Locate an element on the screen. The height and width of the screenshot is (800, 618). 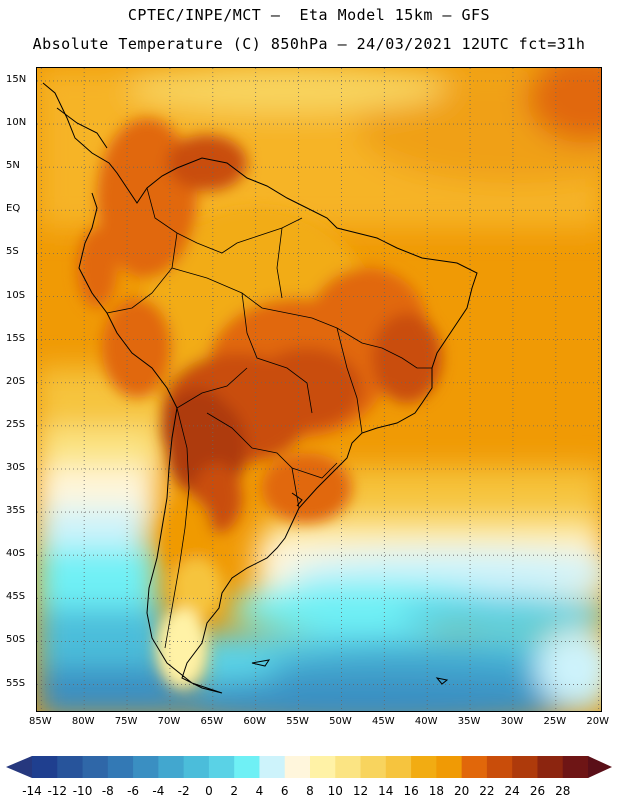
lon-tick-label: 80W is located at coordinates (83, 721).